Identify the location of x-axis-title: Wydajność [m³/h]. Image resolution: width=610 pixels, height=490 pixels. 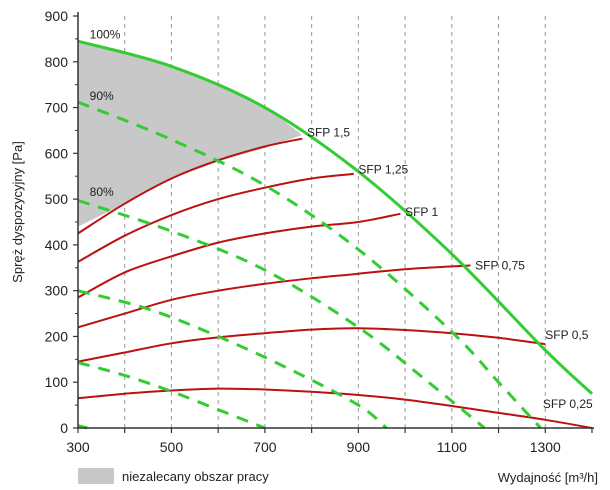
(548, 477).